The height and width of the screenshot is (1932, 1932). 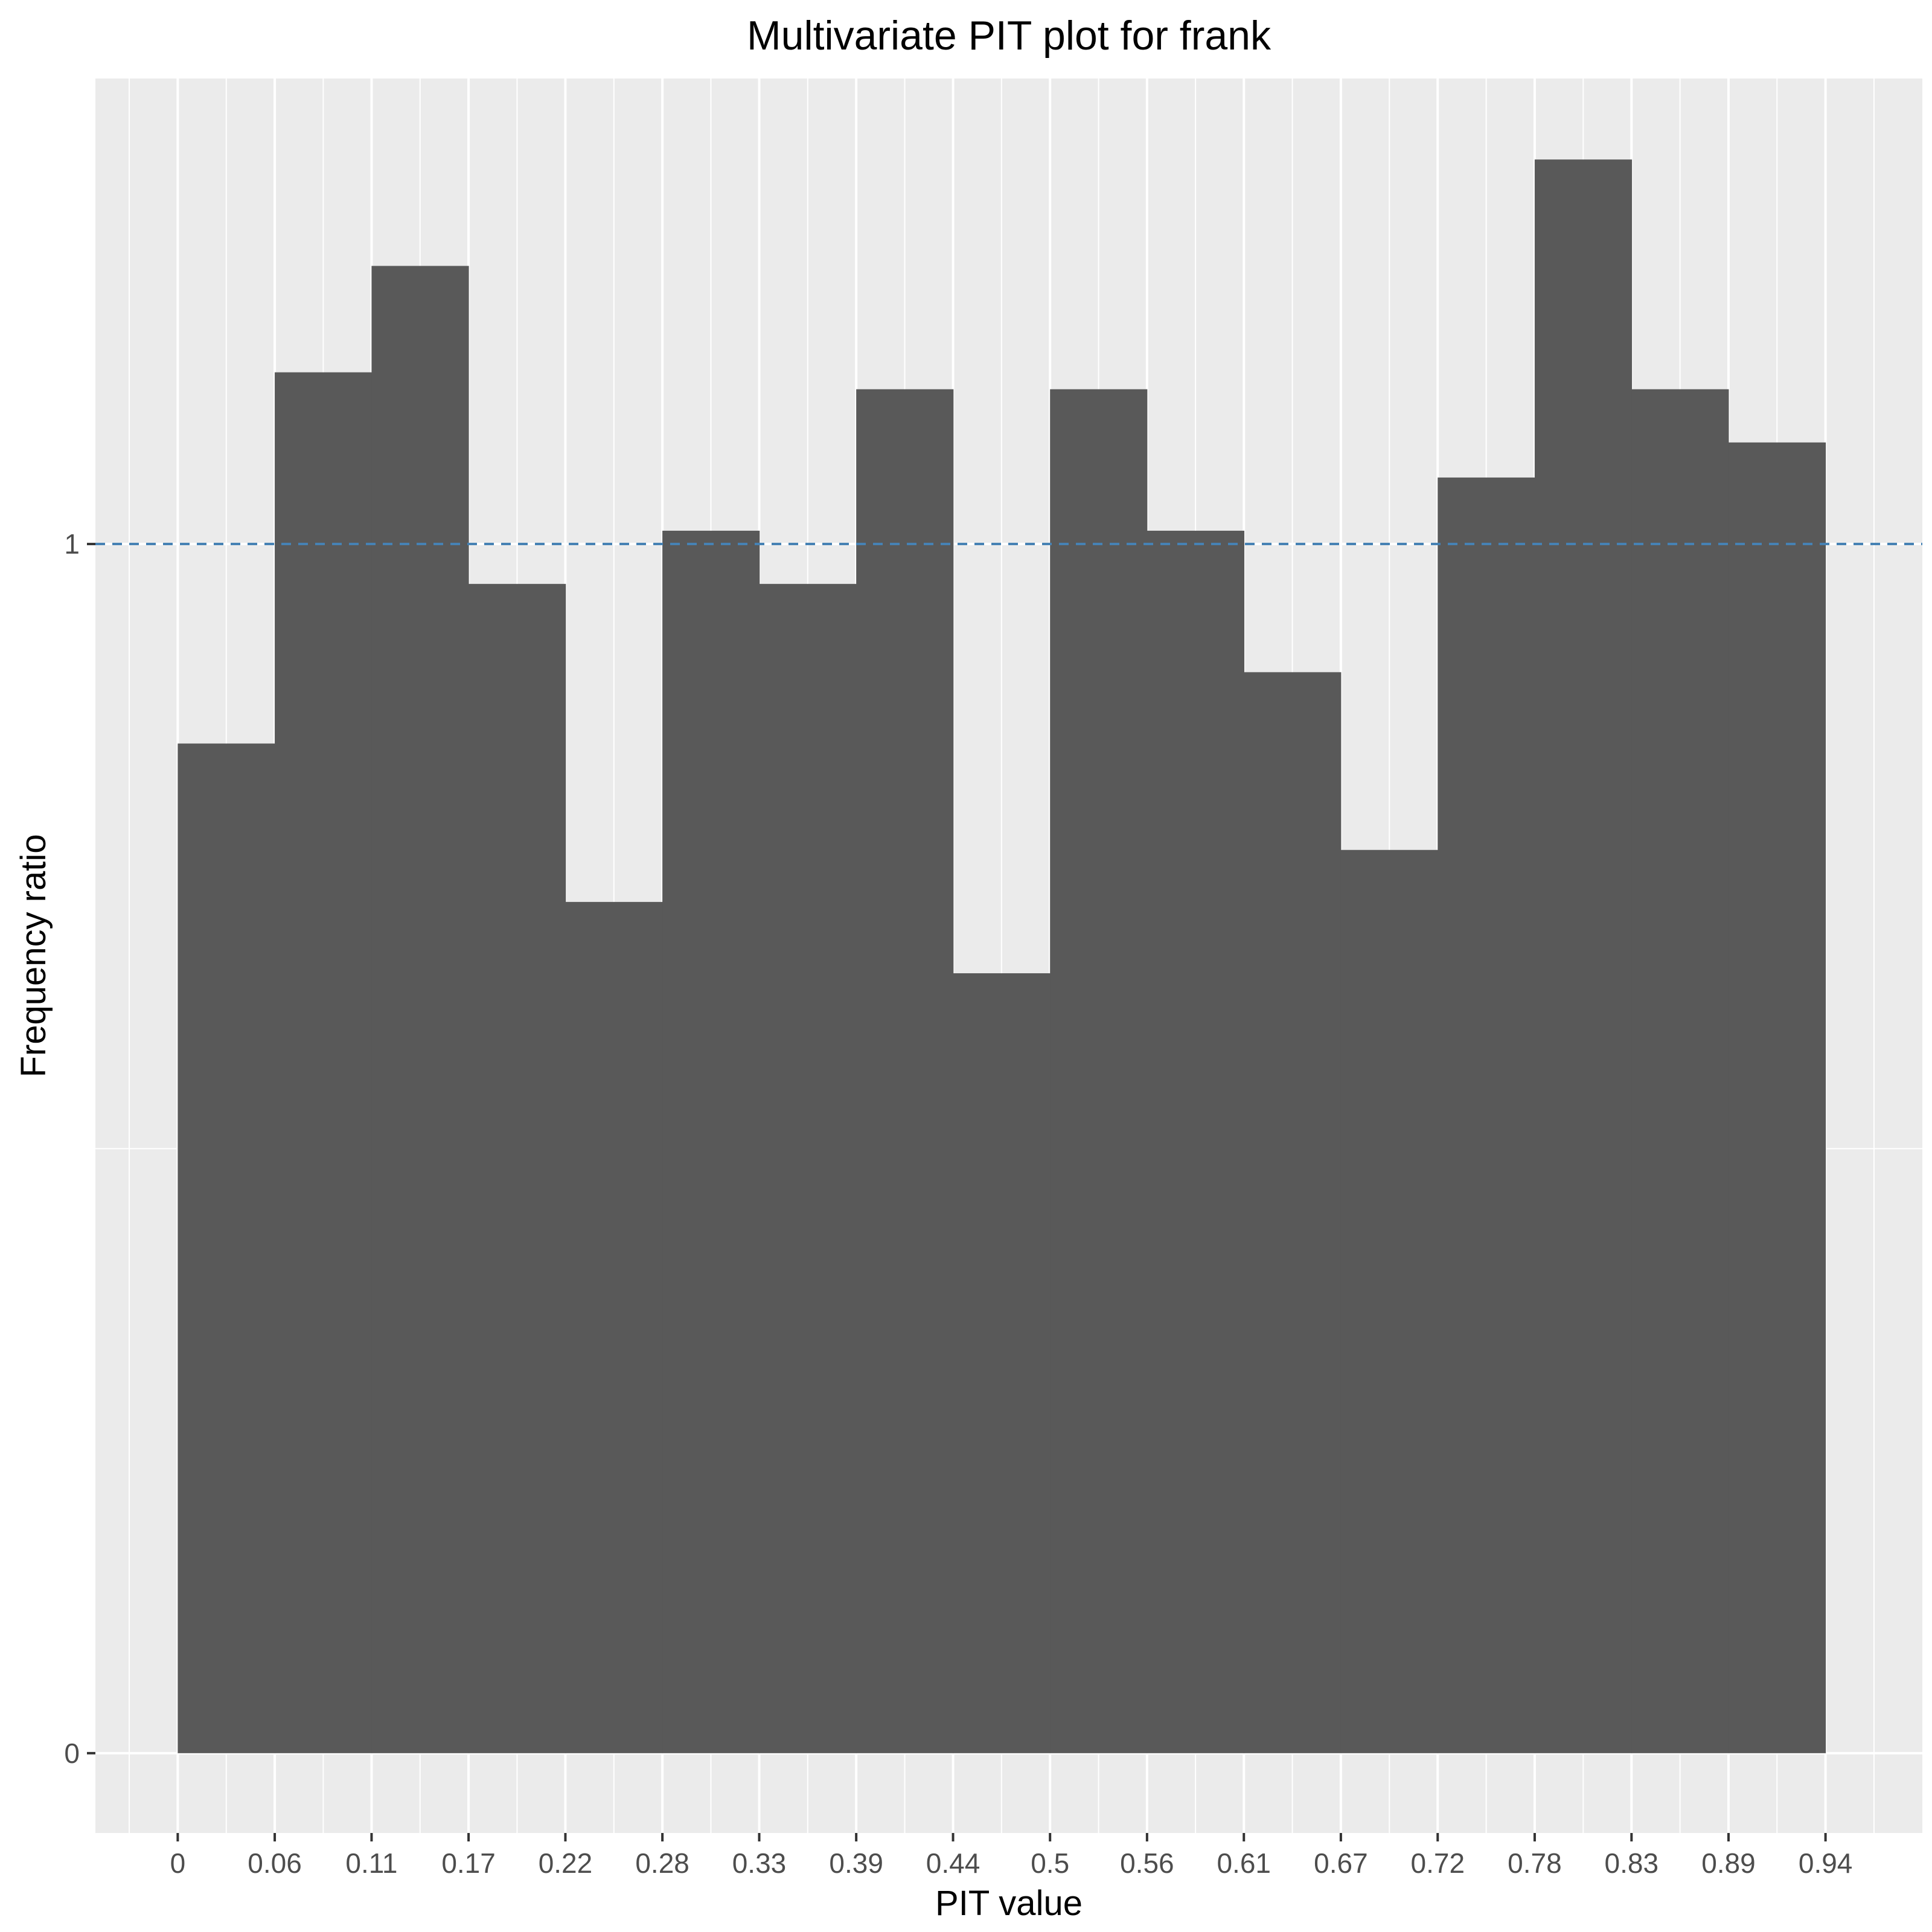 What do you see at coordinates (72, 1753) in the screenshot?
I see `y-tick-label: 0` at bounding box center [72, 1753].